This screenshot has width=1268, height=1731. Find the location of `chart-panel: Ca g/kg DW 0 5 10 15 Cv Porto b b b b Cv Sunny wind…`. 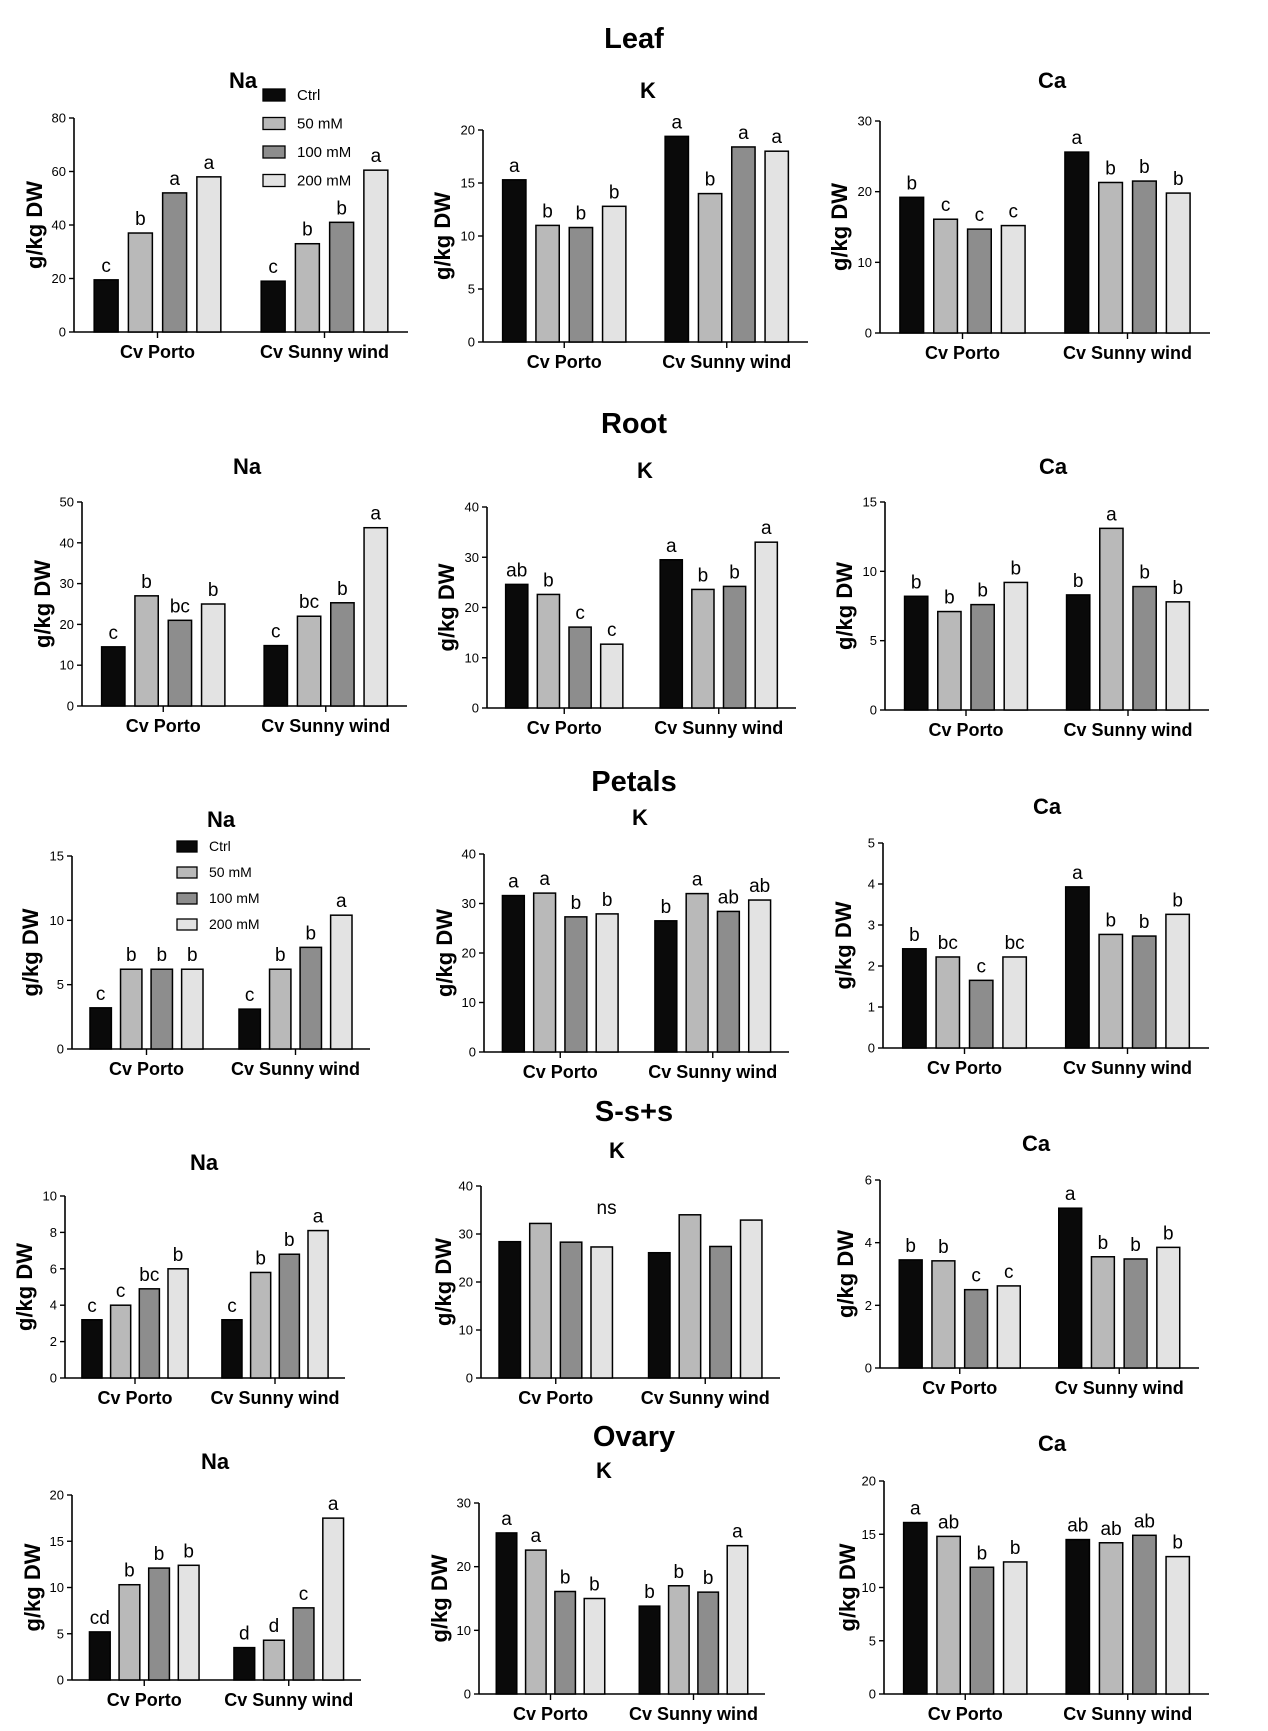

chart-panel: Ca g/kg DW 0 5 10 15 Cv Porto b b b b Cv Sunny wind… is located at coordinates (1020, 597).